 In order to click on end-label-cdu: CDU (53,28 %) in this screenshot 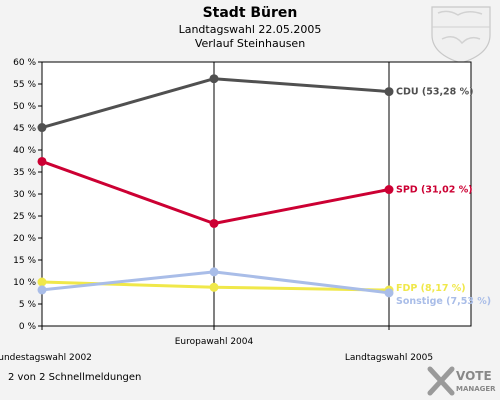, I will do `click(434, 92)`.